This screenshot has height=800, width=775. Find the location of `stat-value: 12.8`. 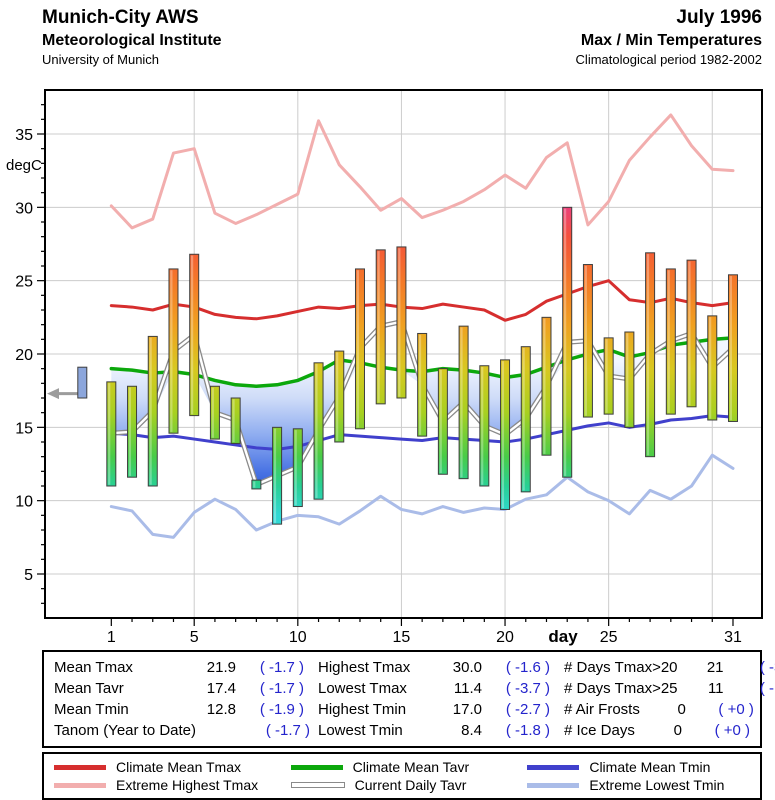

stat-value: 12.8 is located at coordinates (221, 709).